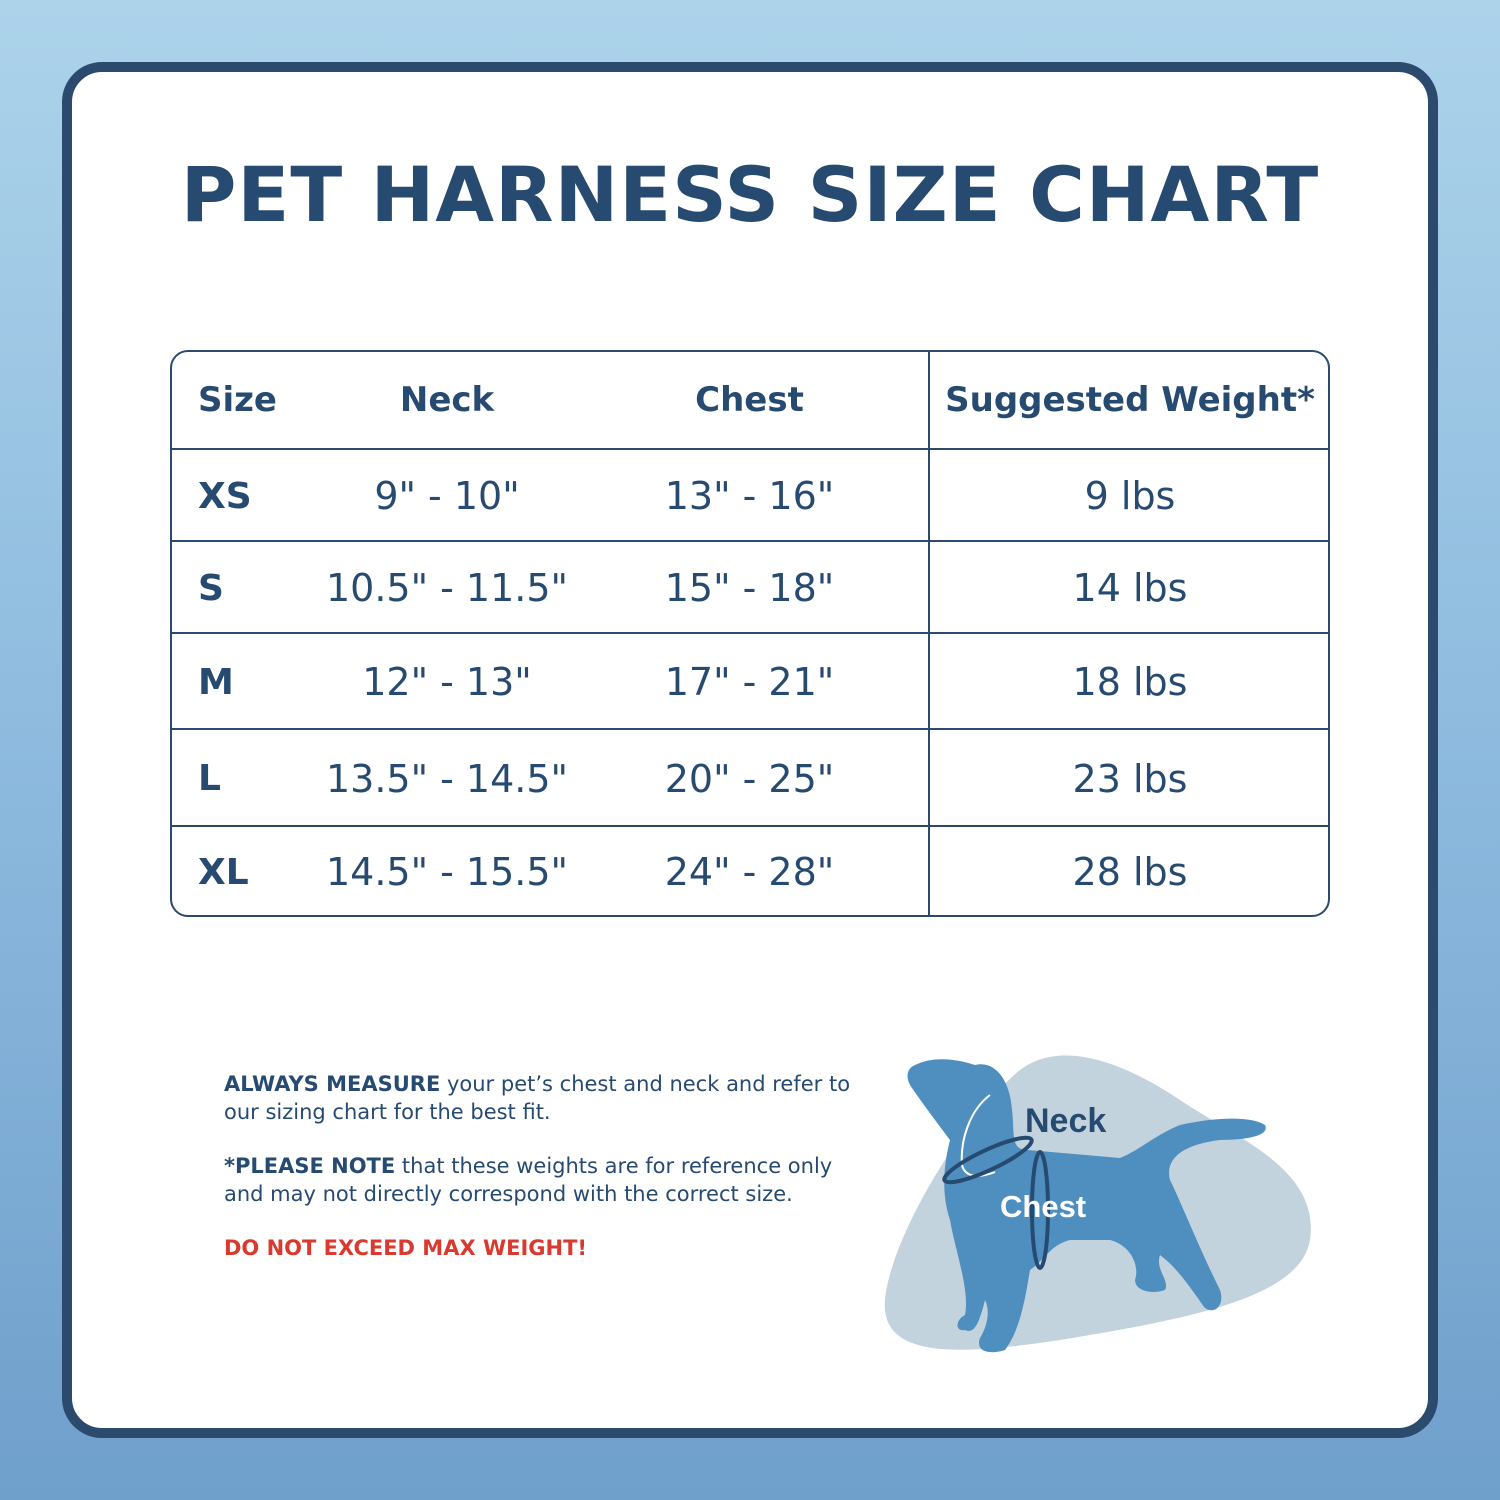  I want to click on table-row: XS 9" - 10" 13" - 16" 9 lbs, so click(750, 495).